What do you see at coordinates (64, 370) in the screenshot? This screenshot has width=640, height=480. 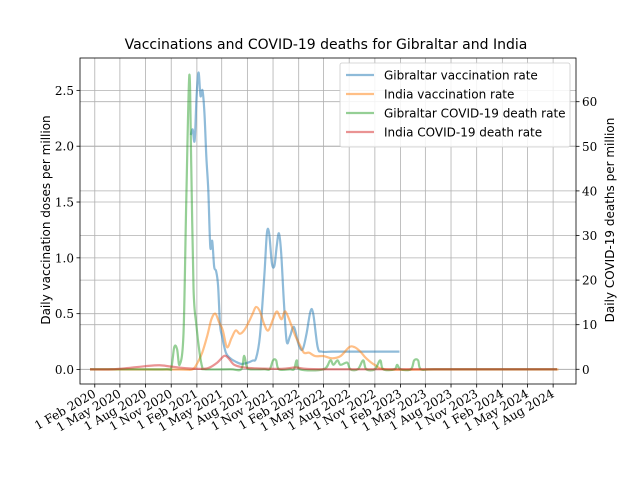 I see `y-tick-label: 0.0` at bounding box center [64, 370].